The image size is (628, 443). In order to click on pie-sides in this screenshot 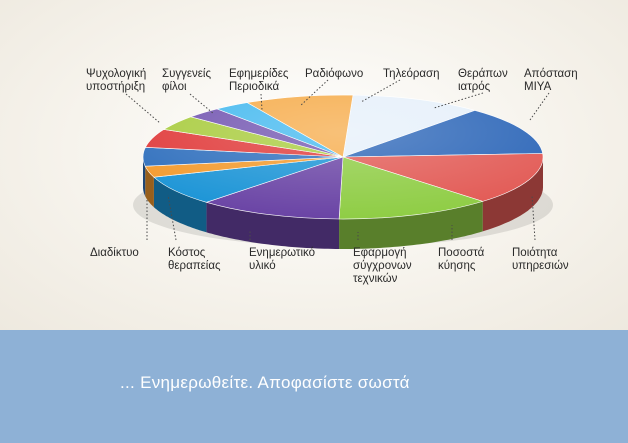, I will do `click(343, 203)`.